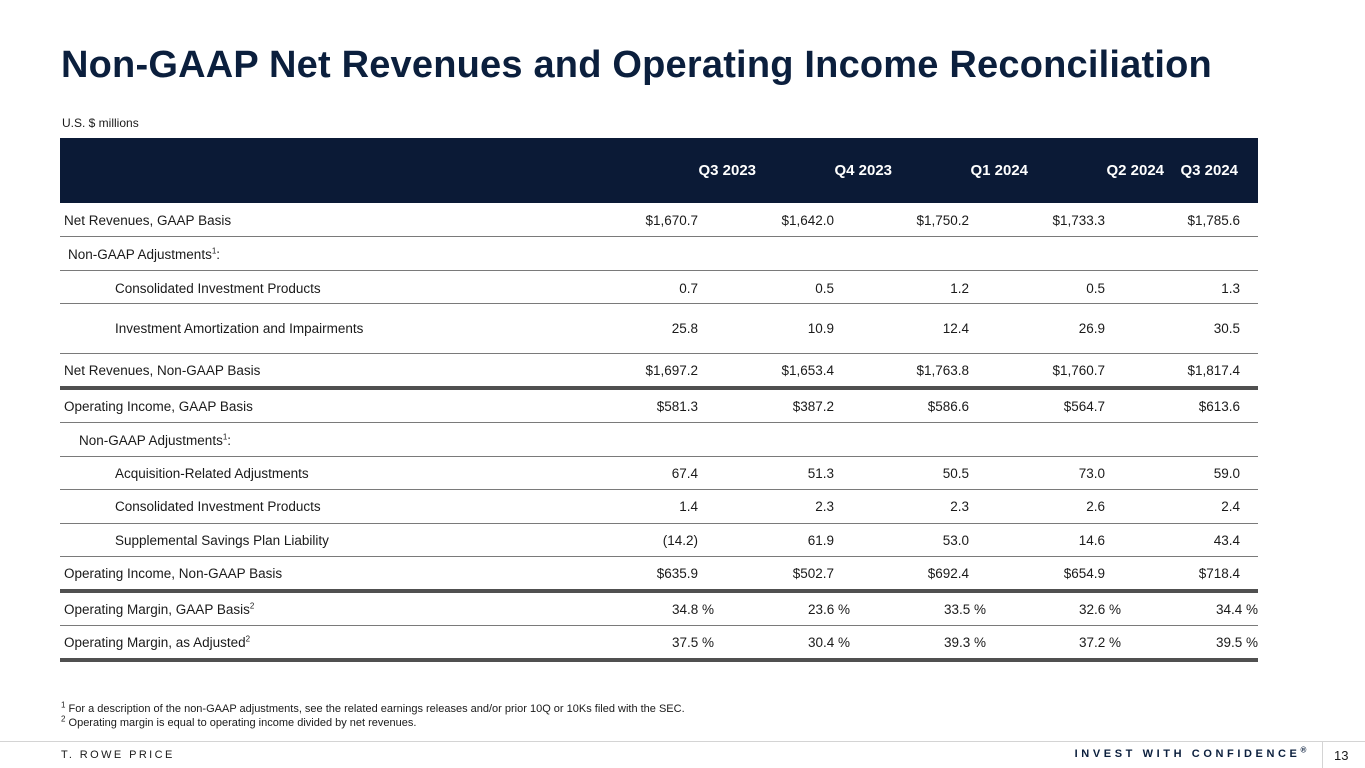 The width and height of the screenshot is (1365, 768). What do you see at coordinates (222, 540) in the screenshot?
I see `row-label: Supplemental Savings Plan Liability` at bounding box center [222, 540].